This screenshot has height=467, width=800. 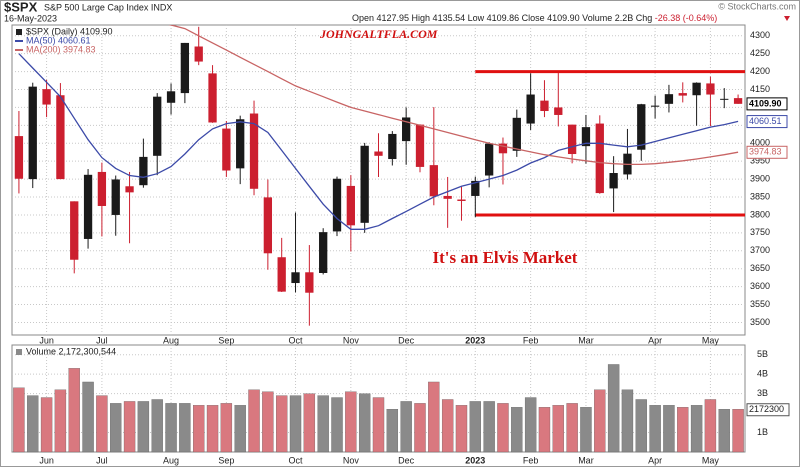 I want to click on y-tick-label: 3550, so click(x=760, y=304).